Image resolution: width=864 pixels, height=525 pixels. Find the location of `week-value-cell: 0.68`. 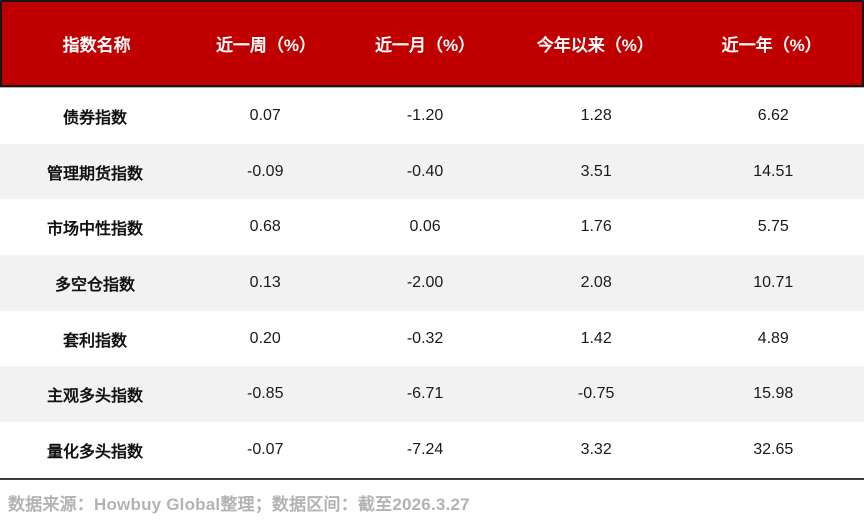

week-value-cell: 0.68 is located at coordinates (265, 227).